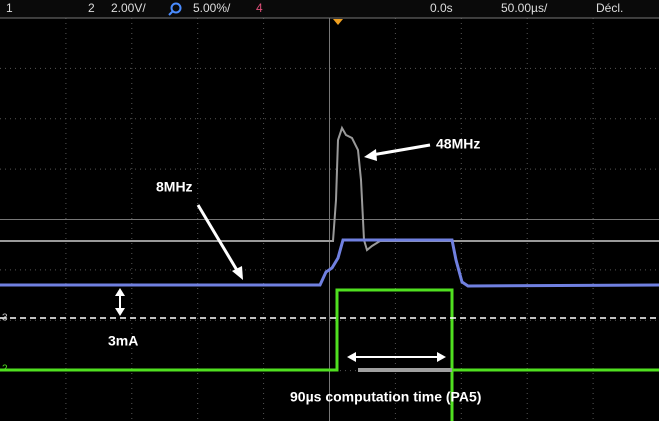  What do you see at coordinates (5, 369) in the screenshot?
I see `ch2-marker: 2` at bounding box center [5, 369].